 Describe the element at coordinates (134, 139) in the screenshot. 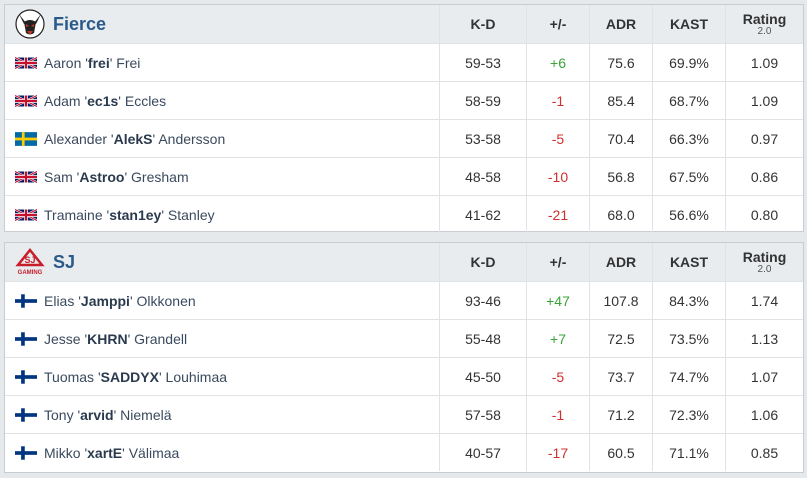

I see `player-name-link: Alexander 'AlekS' Andersson` at that location.